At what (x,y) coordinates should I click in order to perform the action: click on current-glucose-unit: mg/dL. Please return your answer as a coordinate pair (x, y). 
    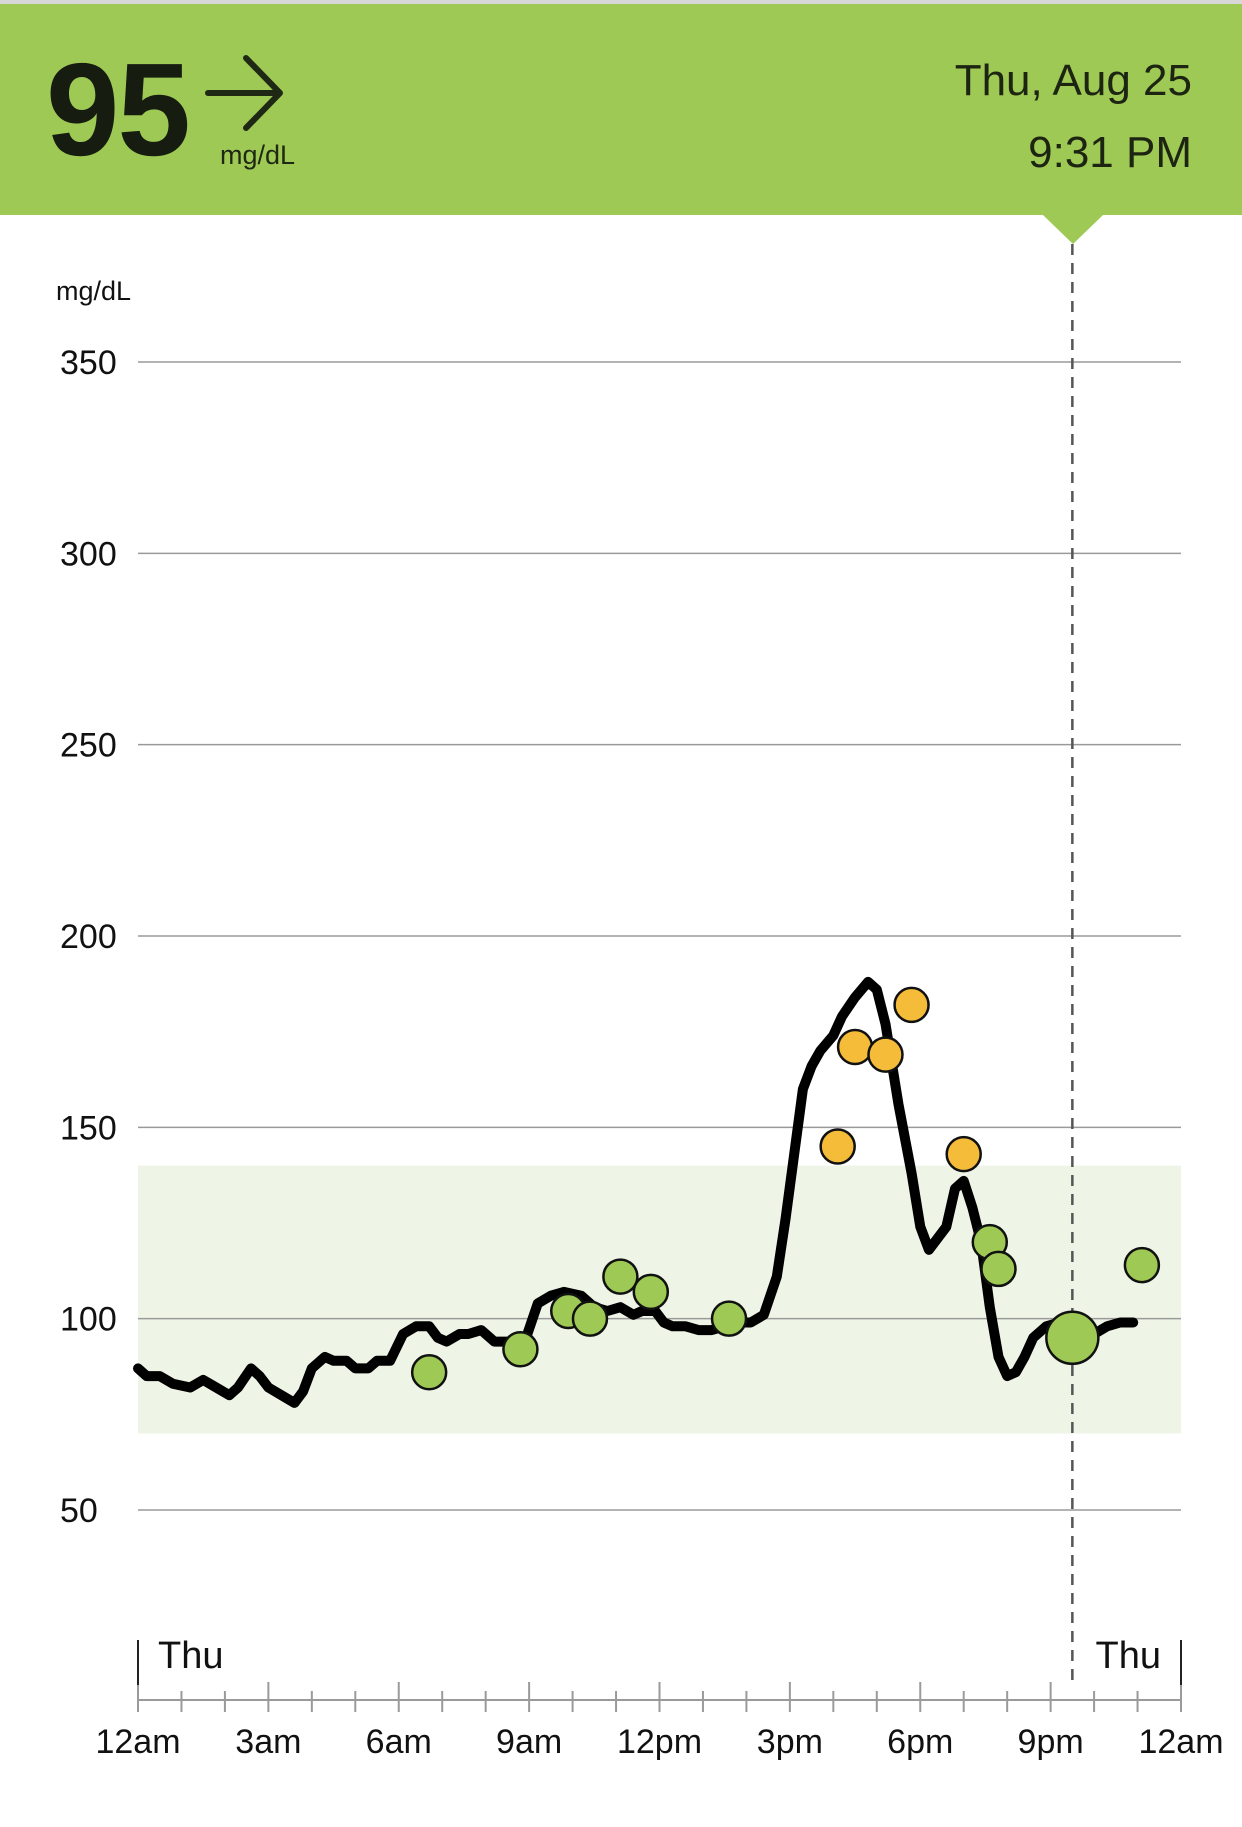
    Looking at the image, I should click on (258, 155).